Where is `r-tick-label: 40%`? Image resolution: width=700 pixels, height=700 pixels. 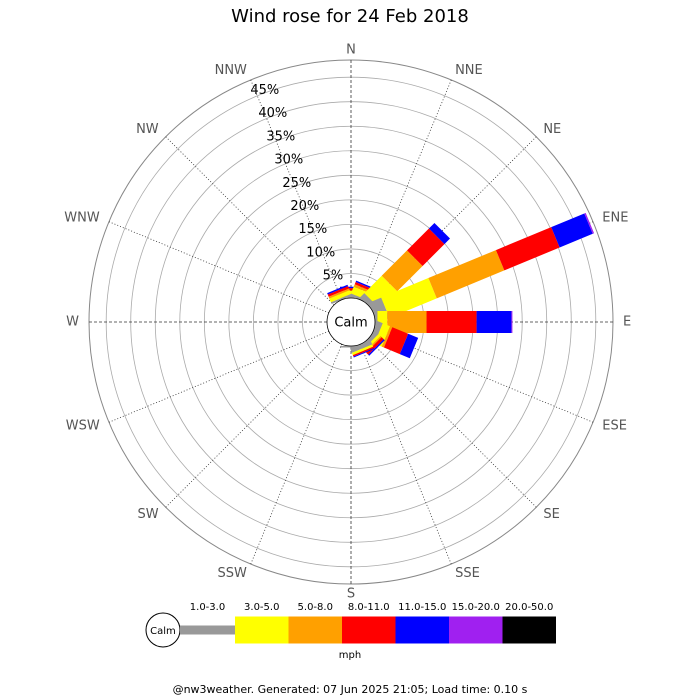 r-tick-label: 40% is located at coordinates (272, 113).